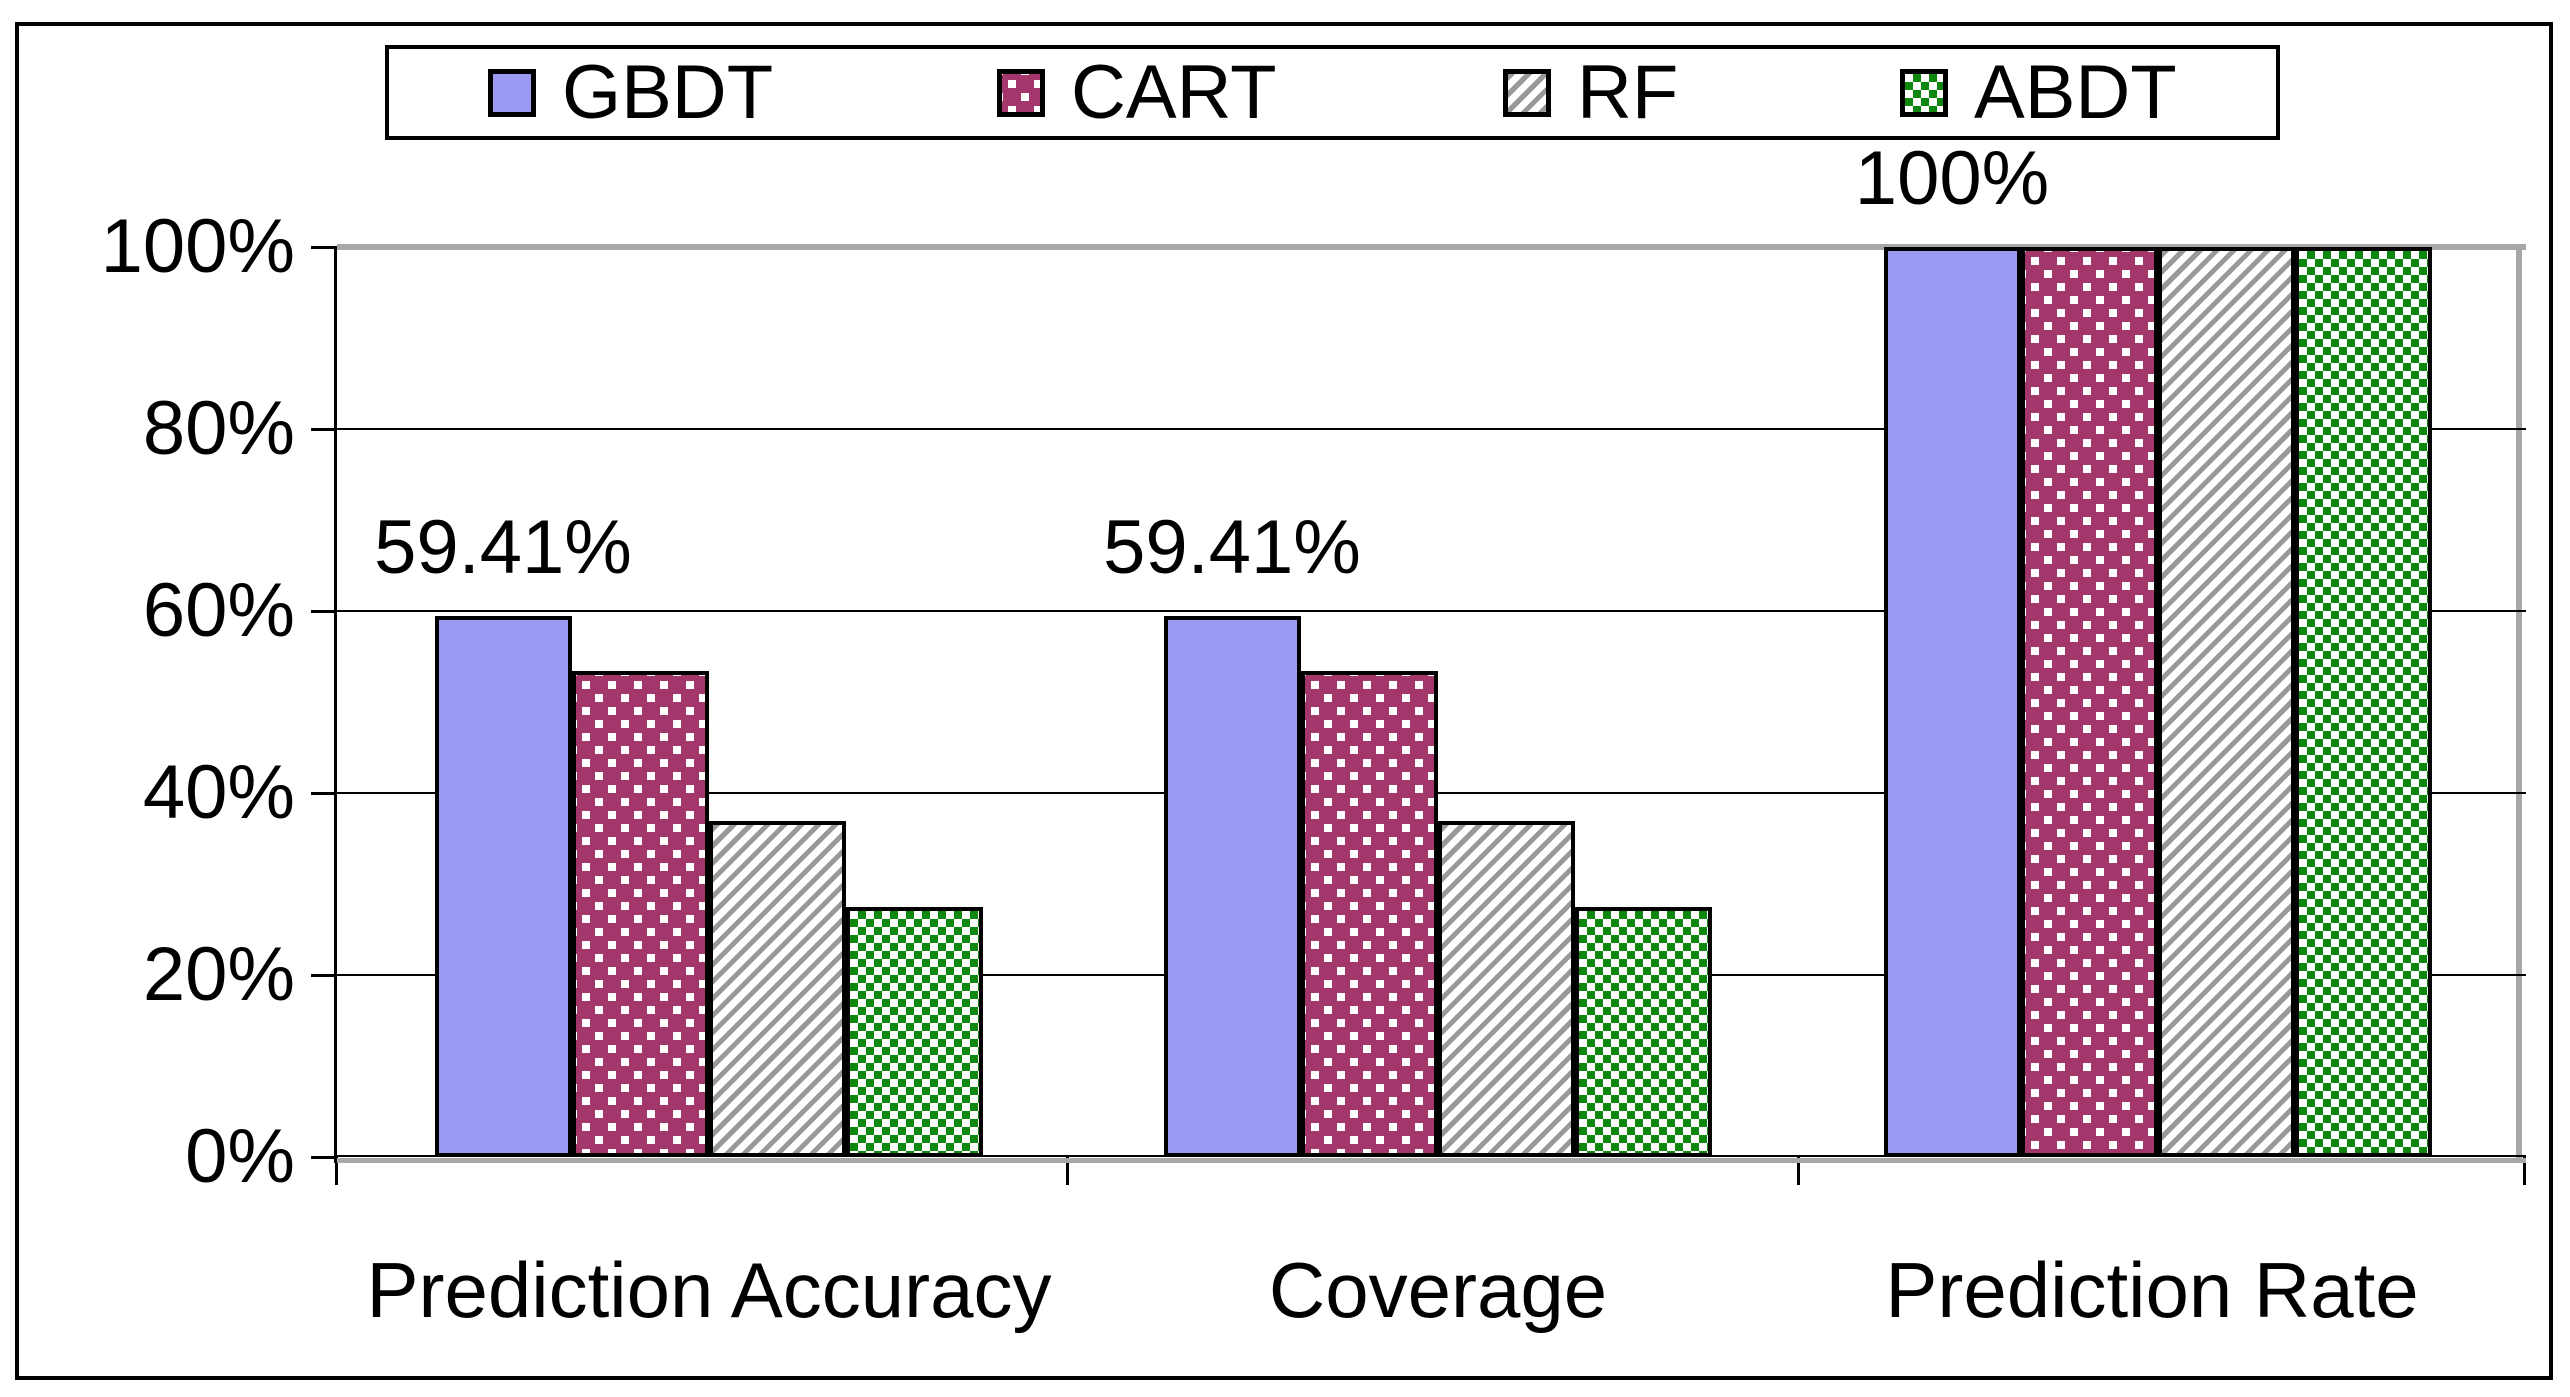 The image size is (2570, 1397). Describe the element at coordinates (218, 974) in the screenshot. I see `y-tick-label-20-: 20%` at that location.